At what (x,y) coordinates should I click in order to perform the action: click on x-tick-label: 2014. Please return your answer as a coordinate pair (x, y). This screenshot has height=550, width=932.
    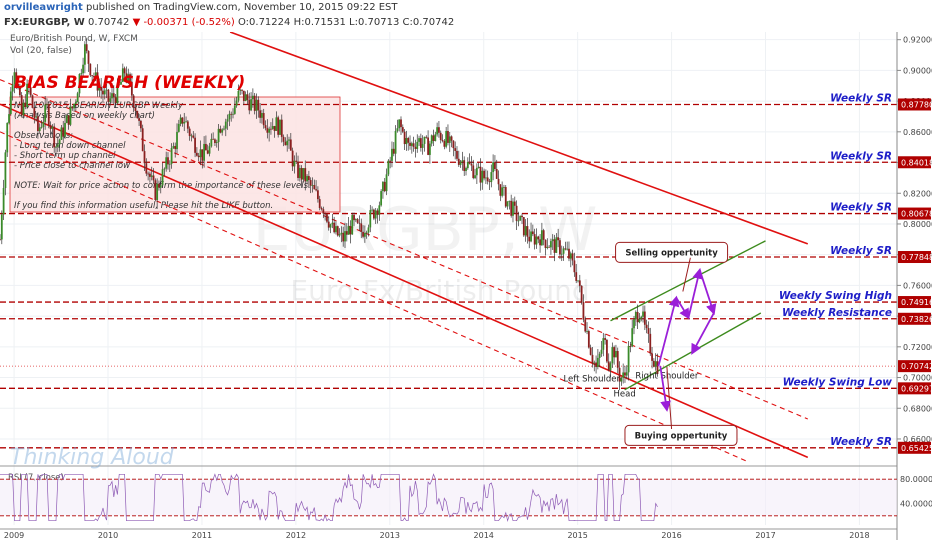
    Looking at the image, I should click on (484, 535).